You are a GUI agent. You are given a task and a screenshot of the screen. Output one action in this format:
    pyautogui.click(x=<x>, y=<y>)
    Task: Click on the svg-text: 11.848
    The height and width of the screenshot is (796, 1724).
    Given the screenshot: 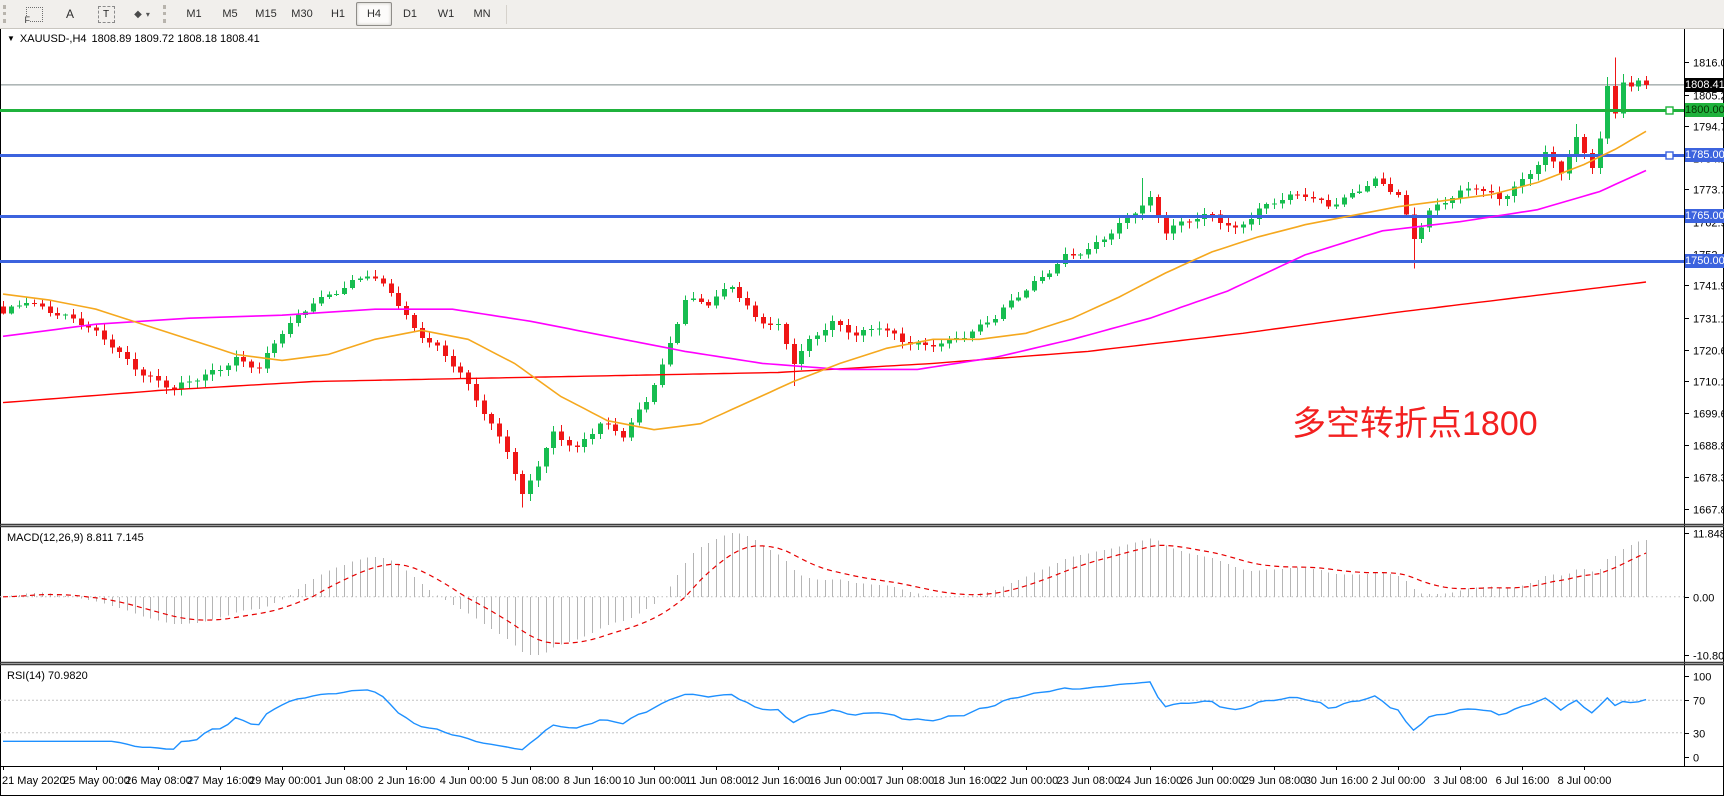 What is the action you would take?
    pyautogui.click(x=1708, y=535)
    